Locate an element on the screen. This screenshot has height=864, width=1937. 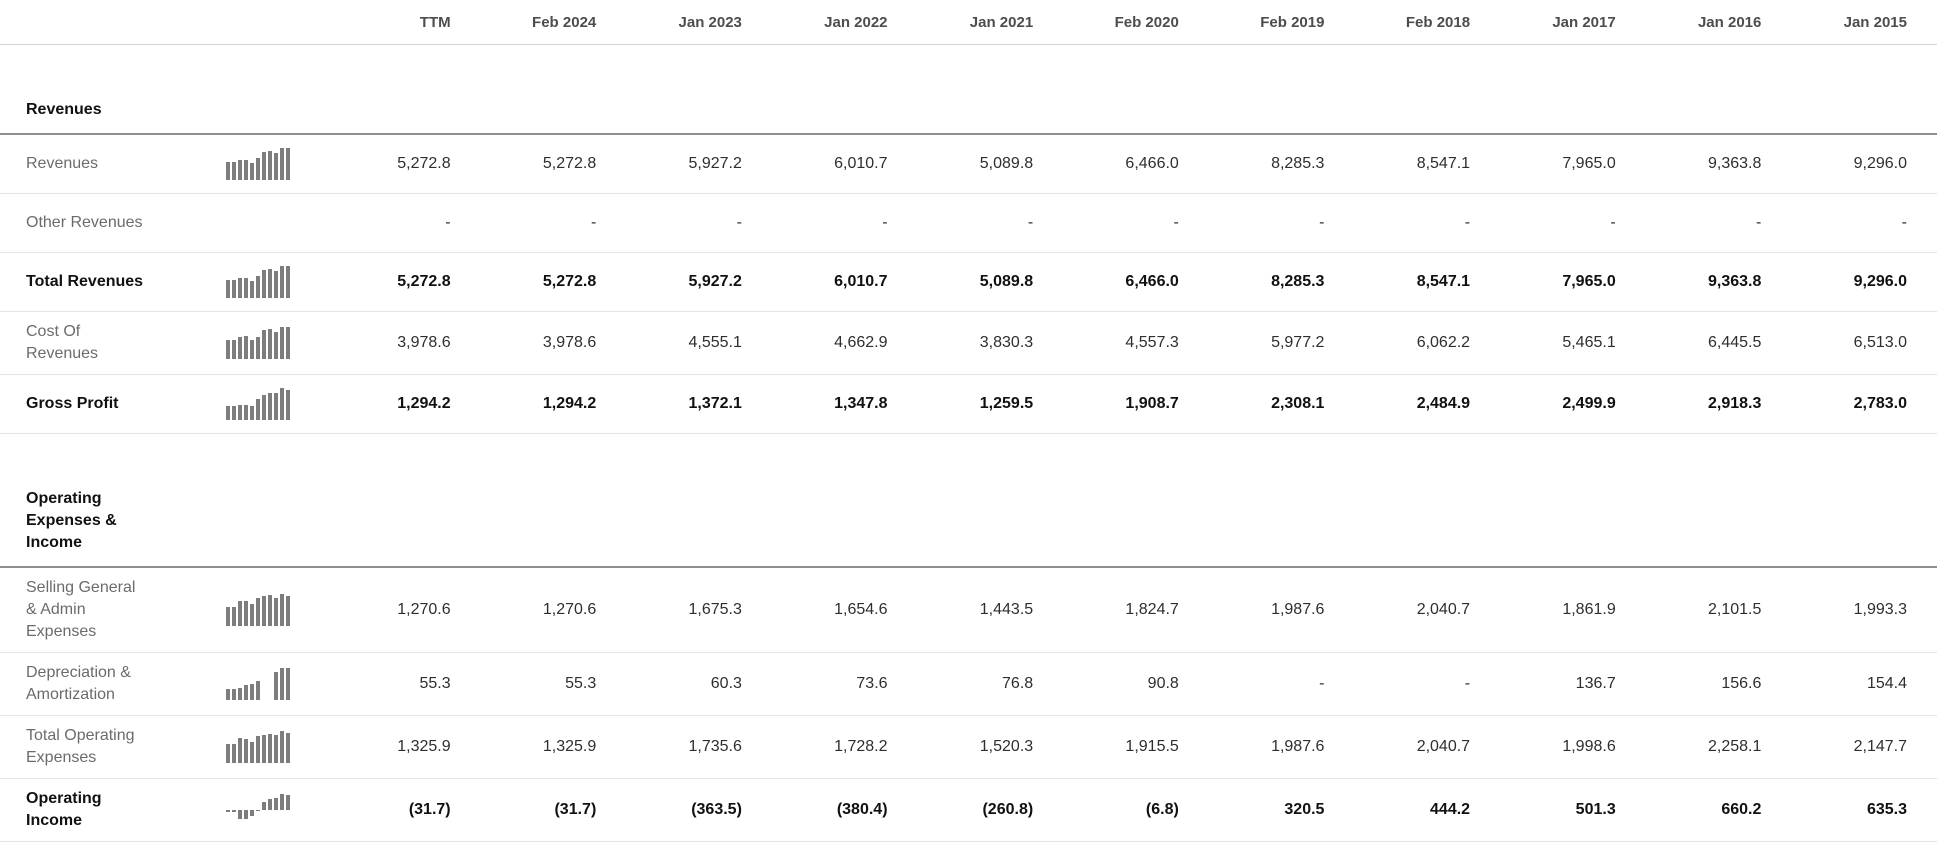
value-cell: 1,908.7 is located at coordinates (1152, 403).